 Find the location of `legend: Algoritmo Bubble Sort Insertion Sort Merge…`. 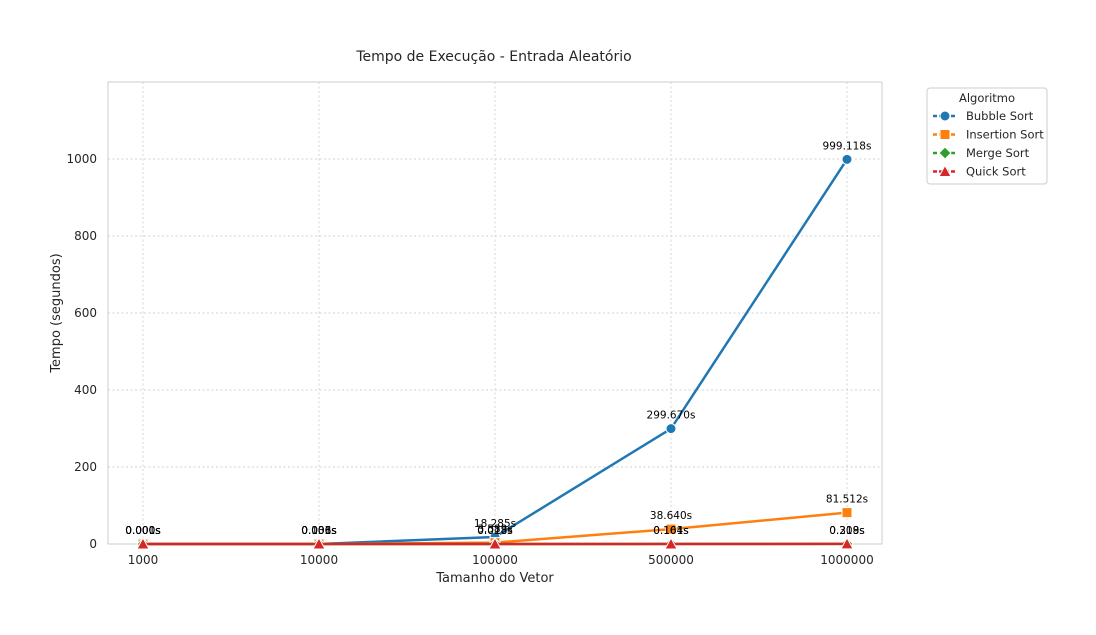

legend: Algoritmo Bubble Sort Insertion Sort Merge… is located at coordinates (987, 136).